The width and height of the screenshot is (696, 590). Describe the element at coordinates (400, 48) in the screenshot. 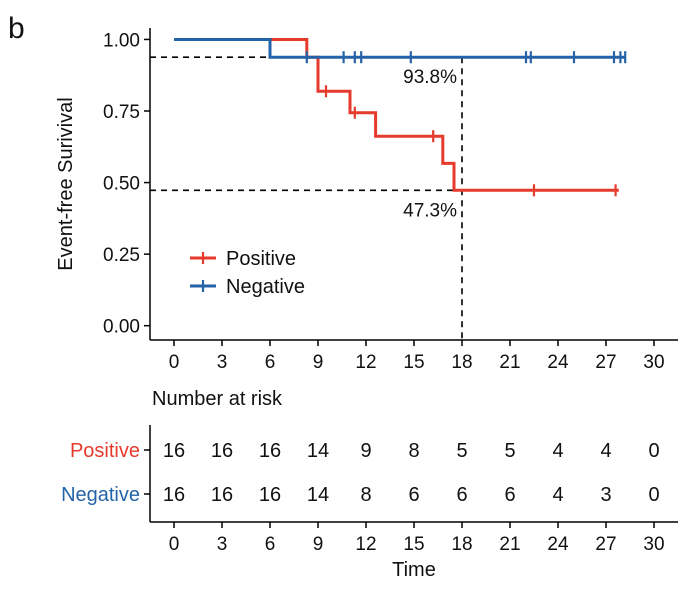

I see `series-line-negative` at that location.